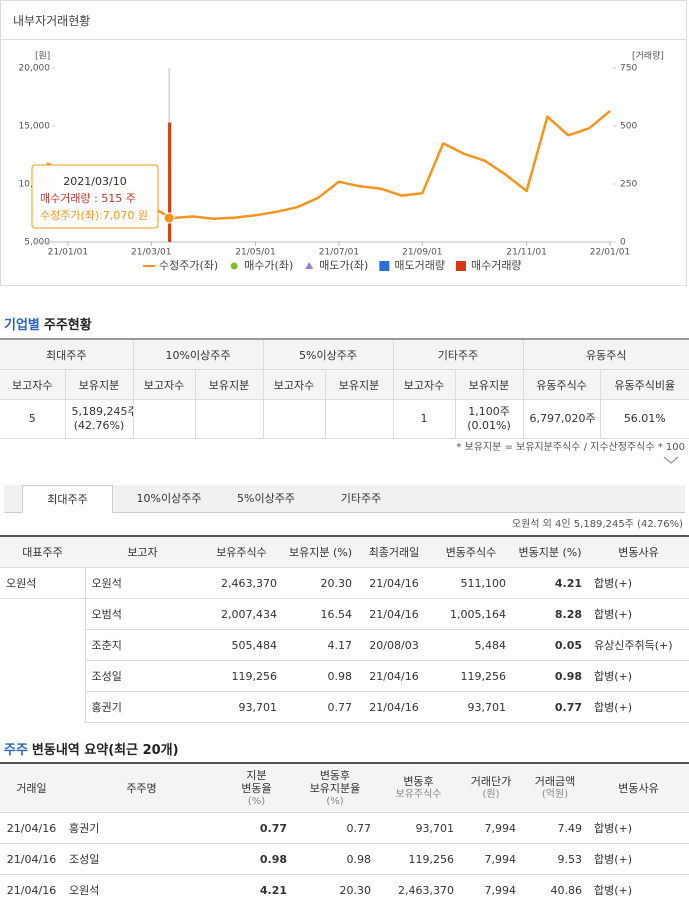  I want to click on legend-label: 매수거래량, so click(496, 265).